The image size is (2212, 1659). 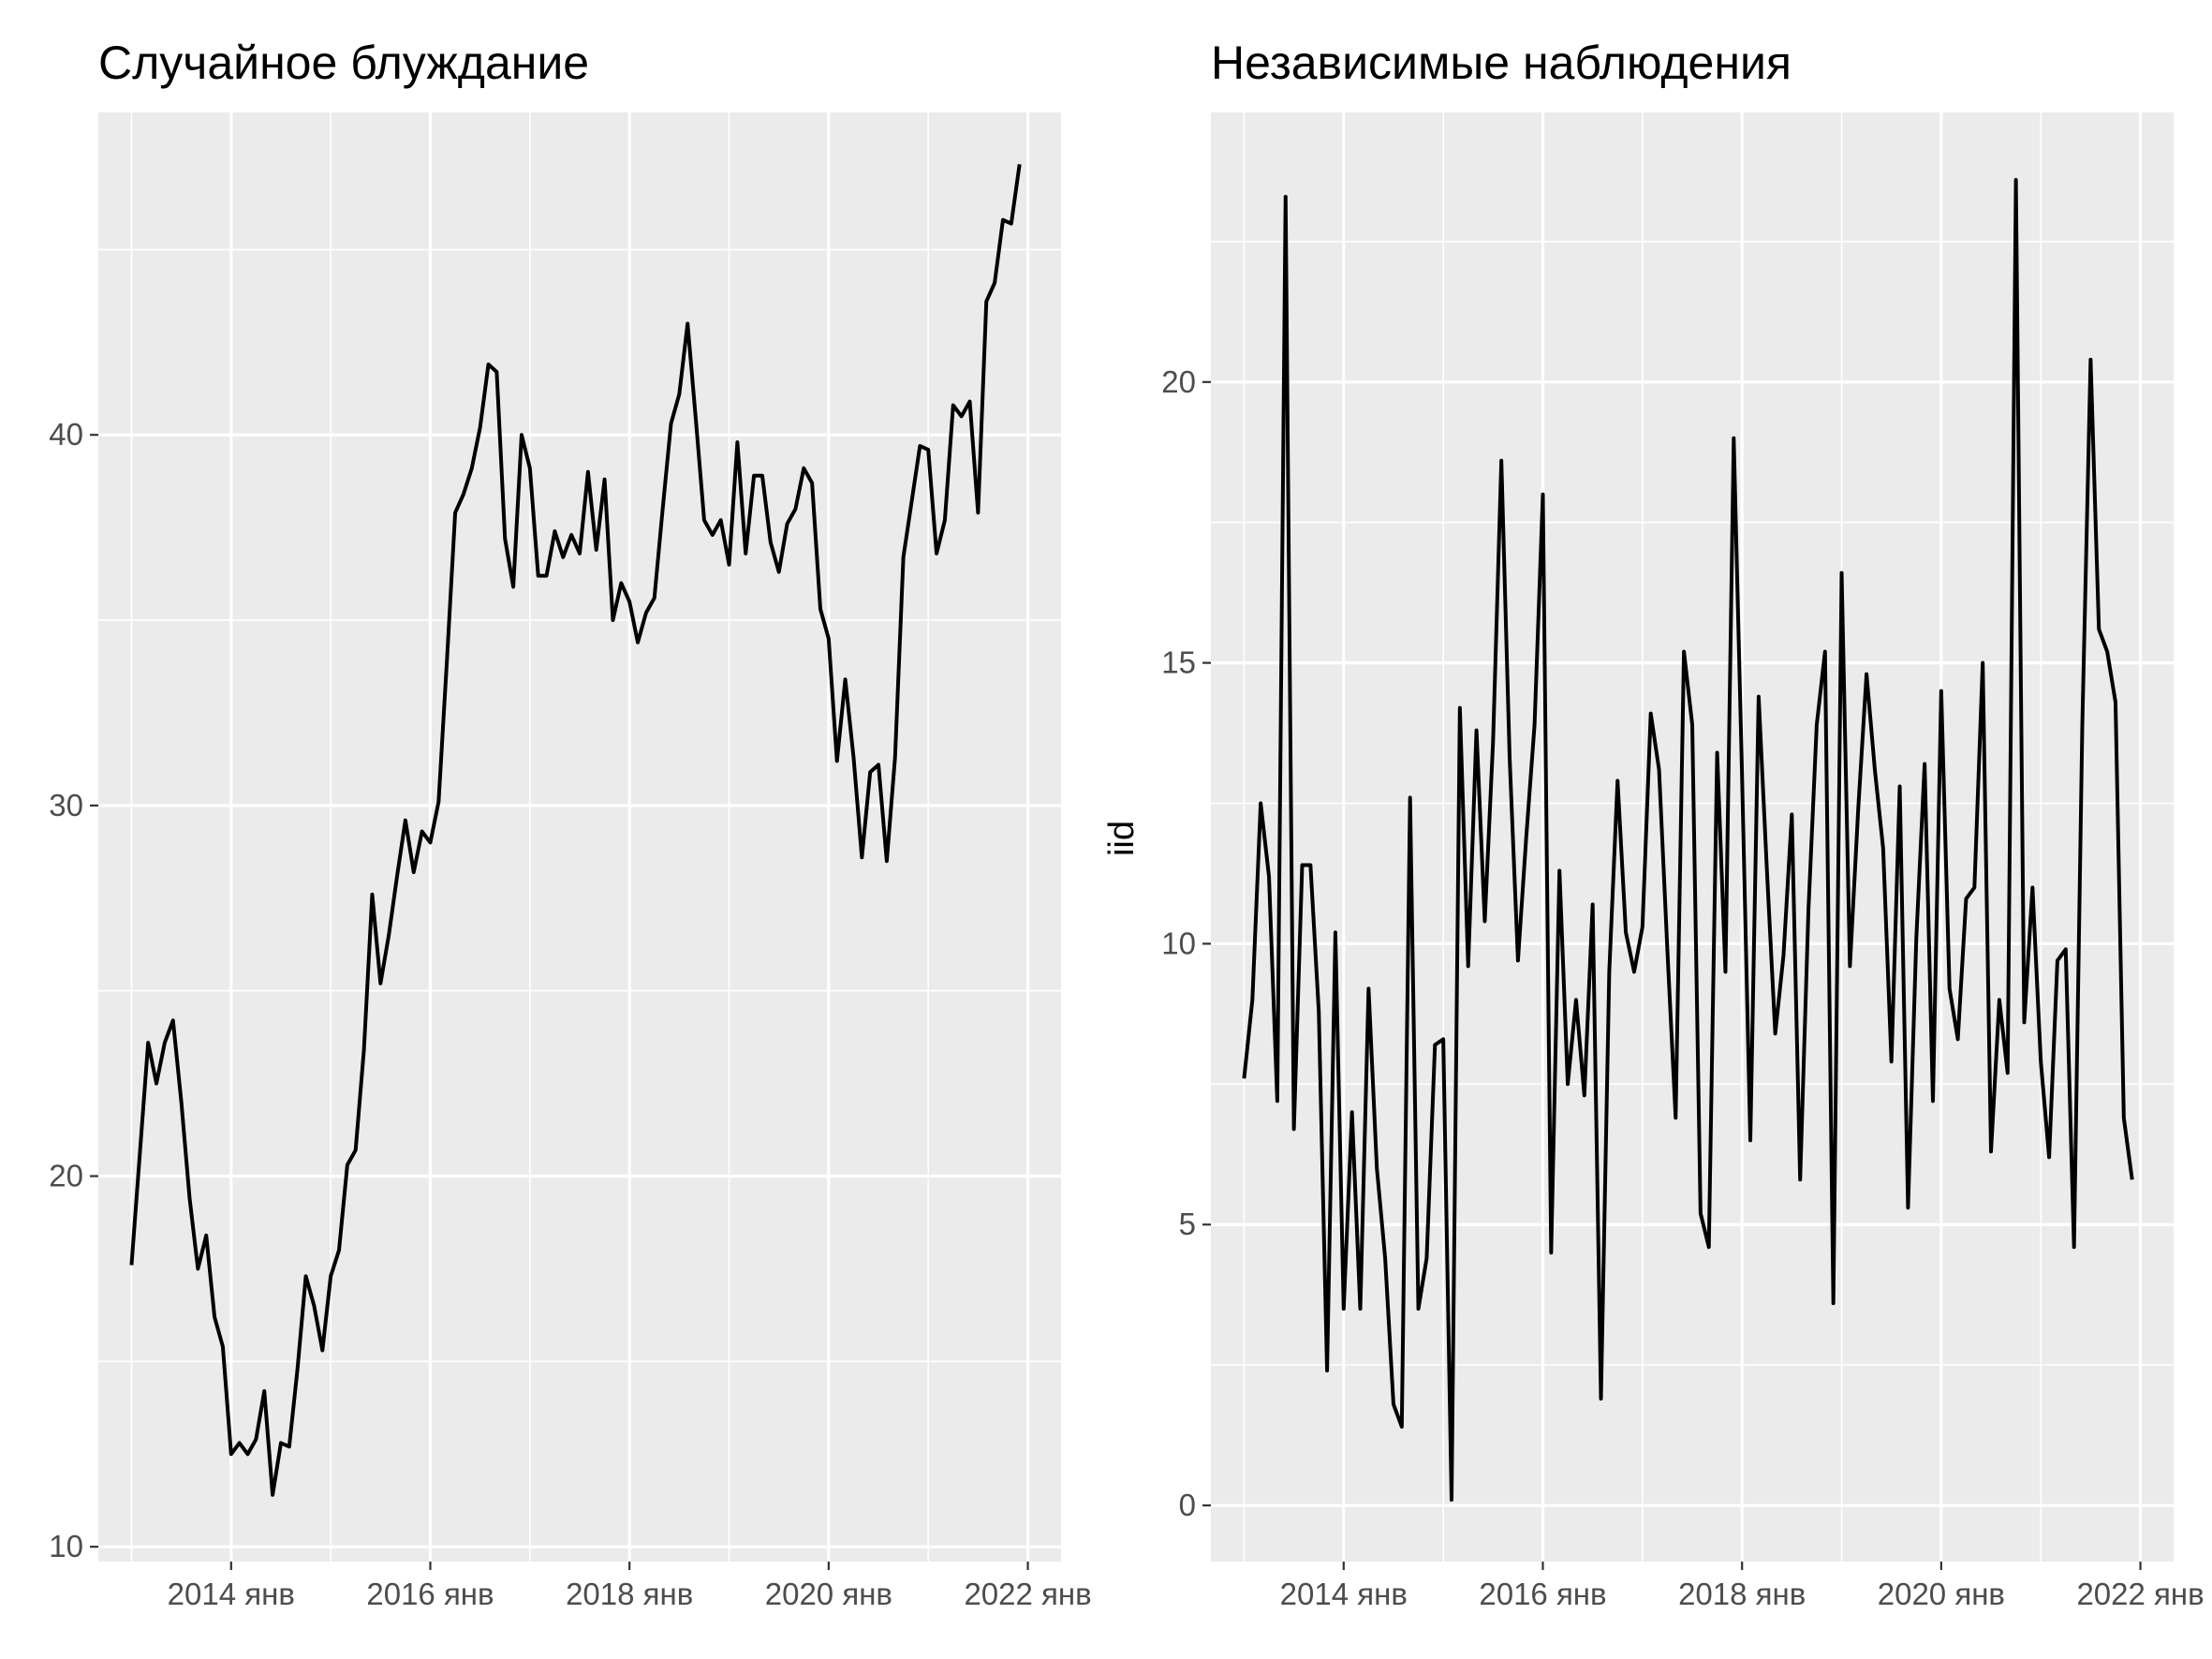 I want to click on iid-x-tick-label: 2020 янв, so click(x=1941, y=1594).